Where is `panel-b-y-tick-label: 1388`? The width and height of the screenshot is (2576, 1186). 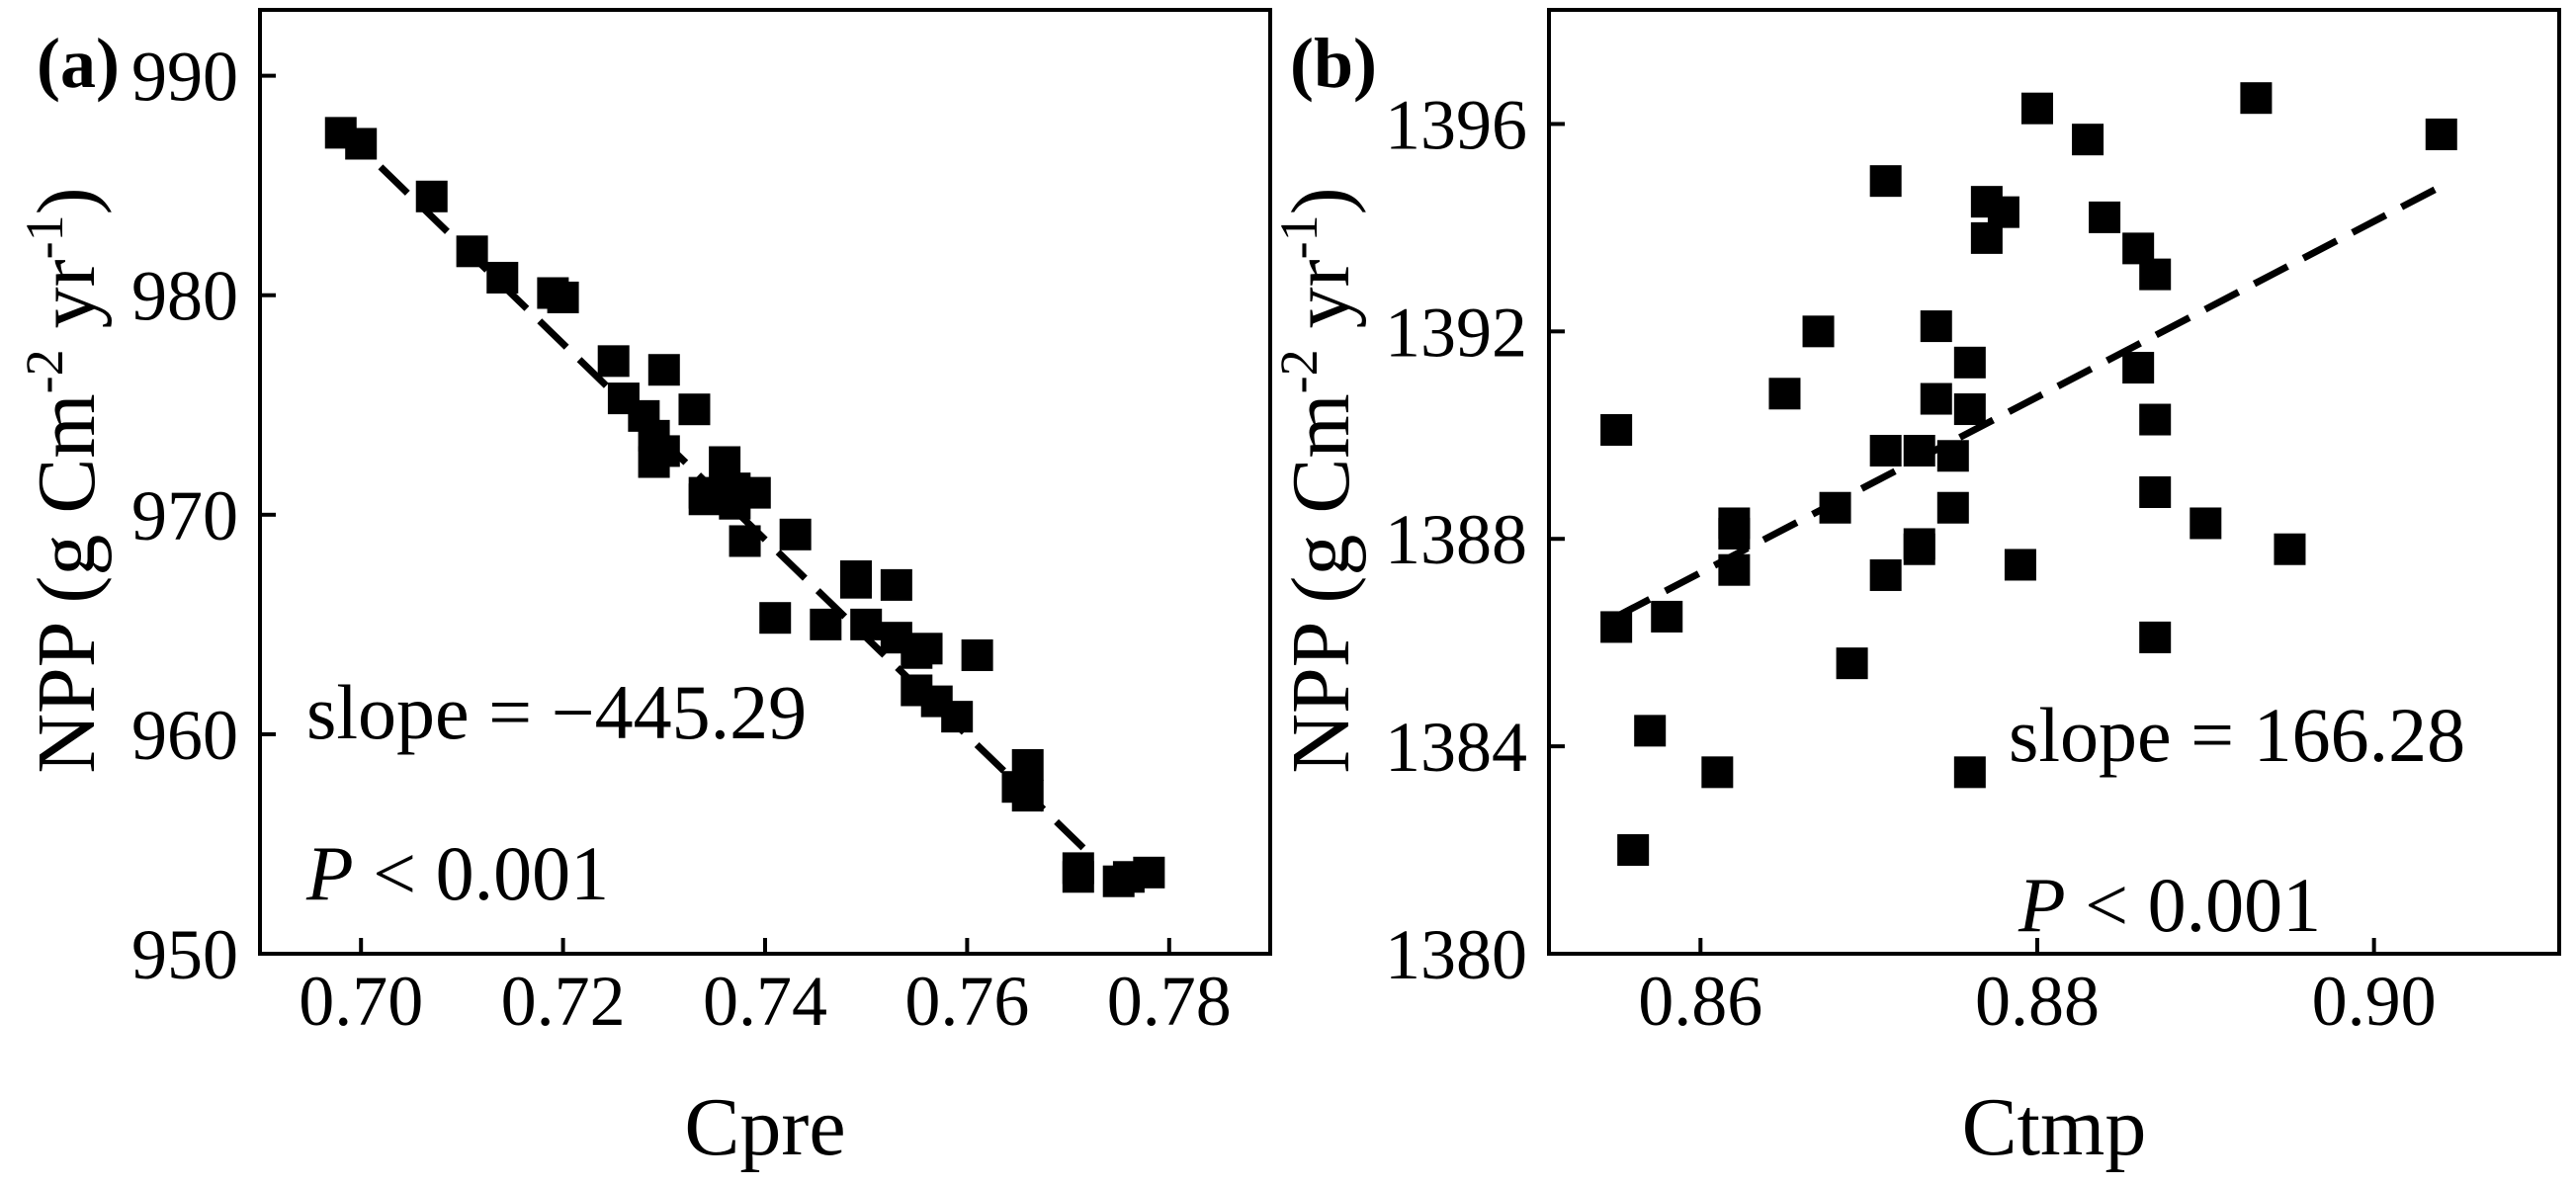 panel-b-y-tick-label: 1388 is located at coordinates (1456, 539).